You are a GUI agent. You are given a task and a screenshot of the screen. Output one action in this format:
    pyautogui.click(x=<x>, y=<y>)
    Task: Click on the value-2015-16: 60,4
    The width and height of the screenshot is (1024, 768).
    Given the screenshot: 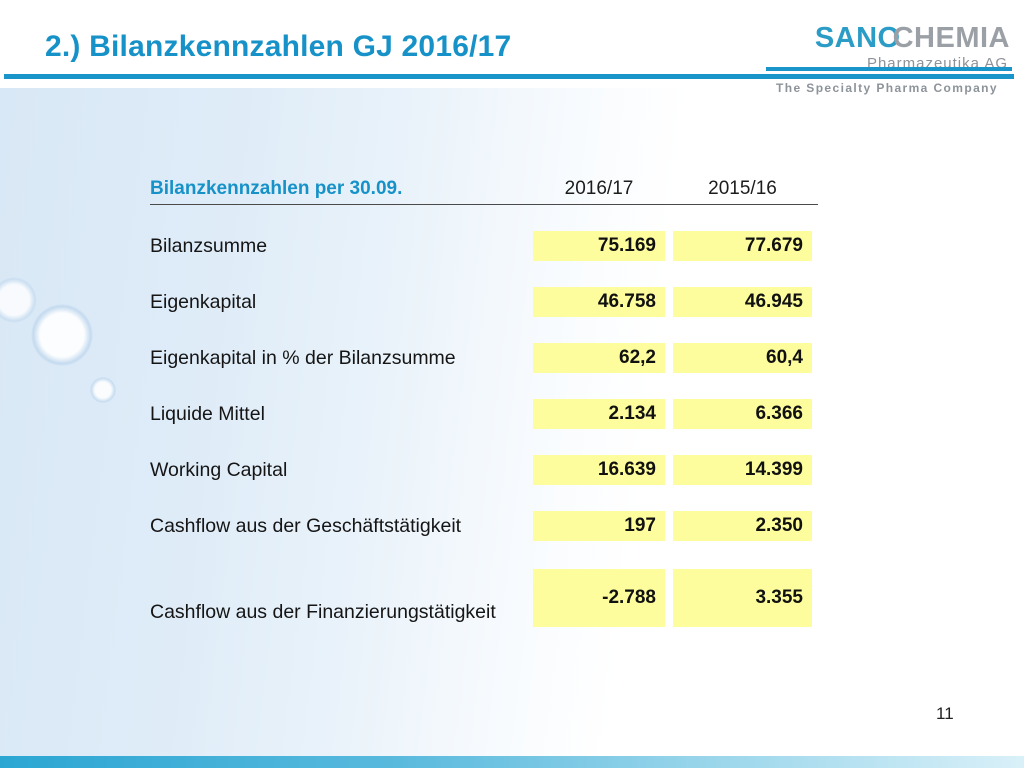 What is the action you would take?
    pyautogui.click(x=742, y=358)
    